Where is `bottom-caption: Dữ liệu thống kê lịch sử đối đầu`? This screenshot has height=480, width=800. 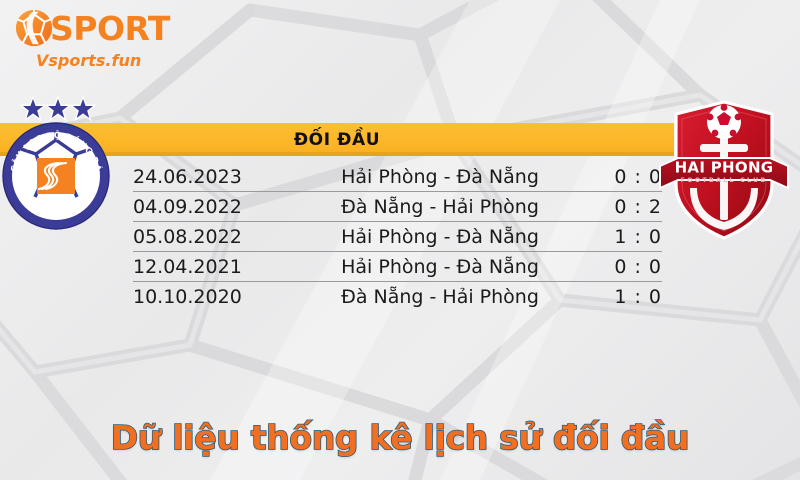
bottom-caption: Dữ liệu thống kê lịch sử đối đầu is located at coordinates (400, 437).